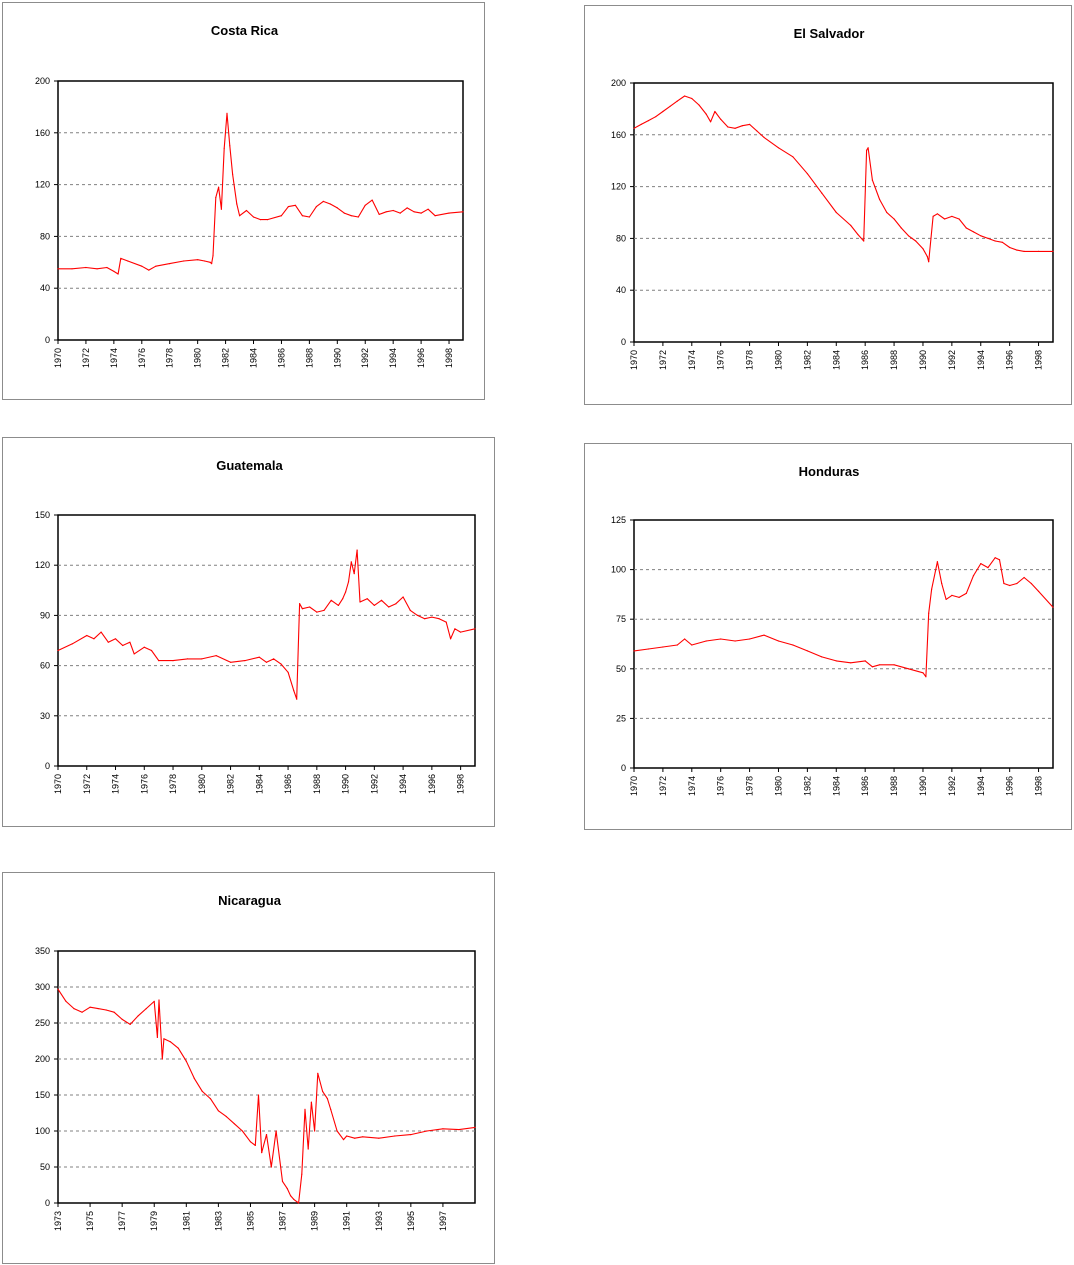  I want to click on x-tick-label: 1986, so click(865, 786).